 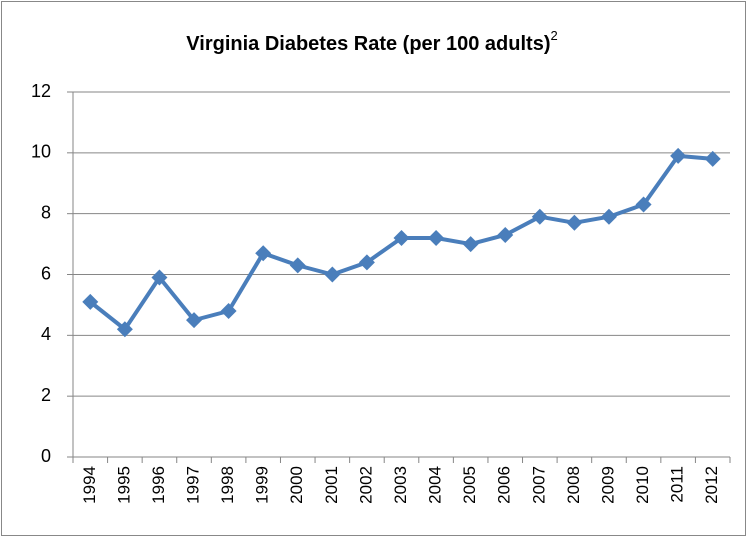 I want to click on x-tick-label: 1994, so click(x=89, y=485).